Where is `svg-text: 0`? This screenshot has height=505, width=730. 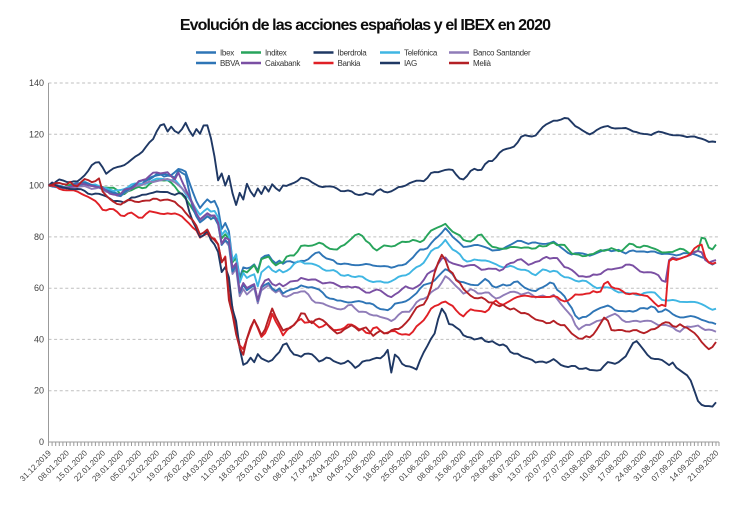
svg-text: 0 is located at coordinates (41, 442).